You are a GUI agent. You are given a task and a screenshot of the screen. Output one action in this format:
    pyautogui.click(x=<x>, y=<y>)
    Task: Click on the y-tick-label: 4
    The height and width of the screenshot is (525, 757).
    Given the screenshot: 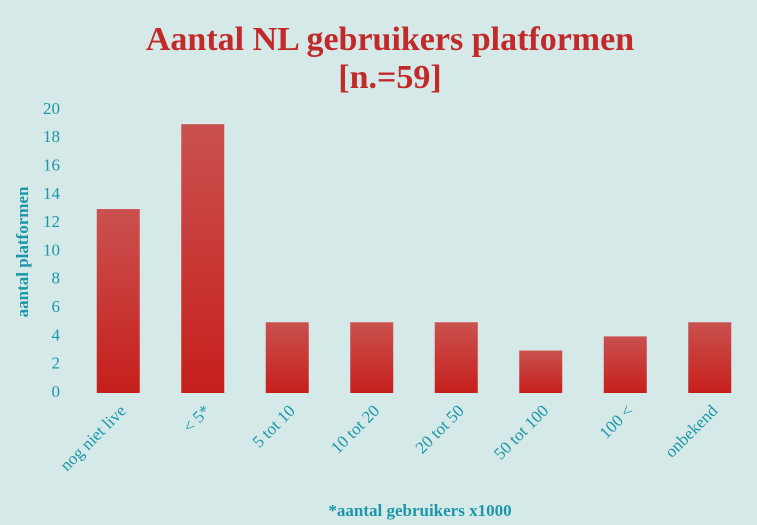 What is the action you would take?
    pyautogui.click(x=56, y=334)
    